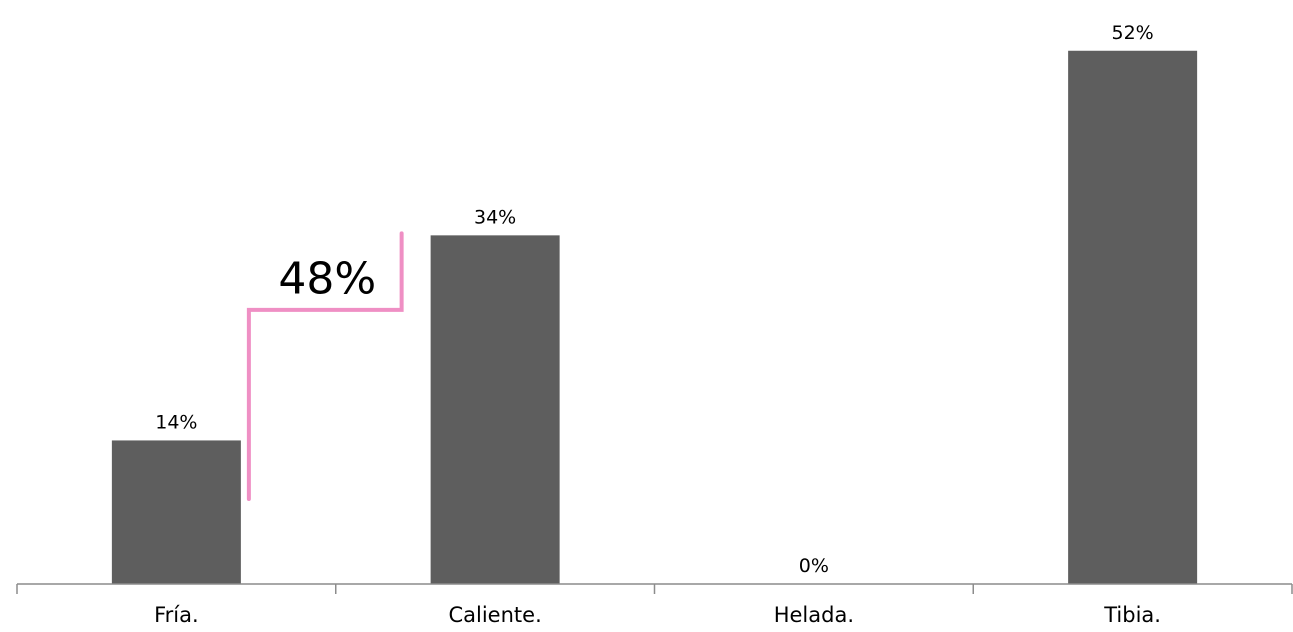 Image resolution: width=1293 pixels, height=632 pixels. I want to click on x-tick-label-tibia: Tibia., so click(1132, 615).